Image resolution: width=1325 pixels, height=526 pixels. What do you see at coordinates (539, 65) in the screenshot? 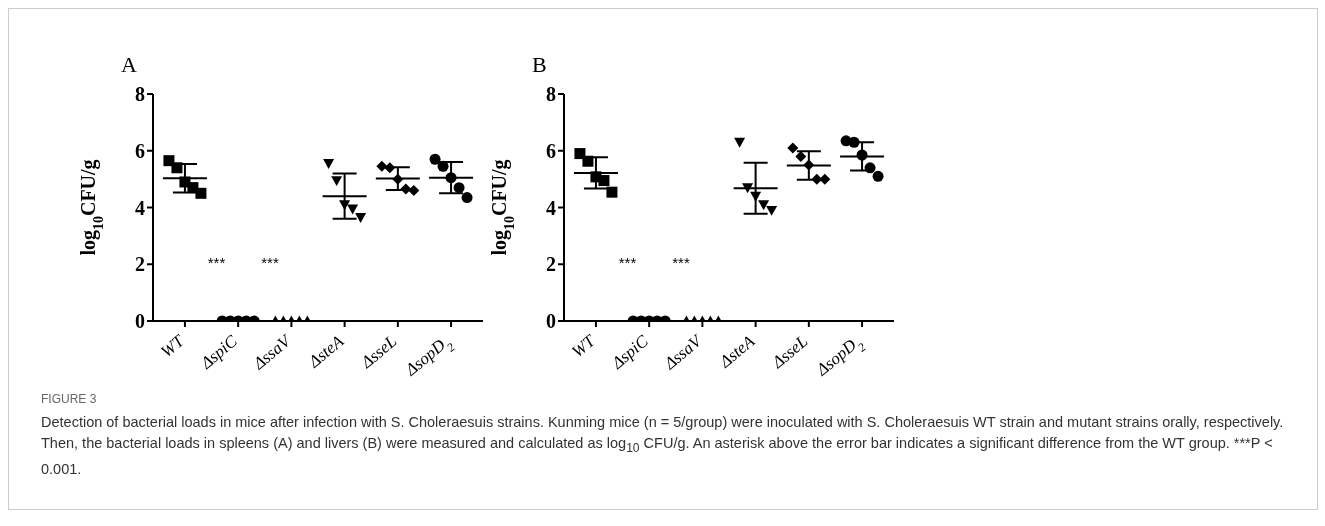
I see `chart-title: B` at bounding box center [539, 65].